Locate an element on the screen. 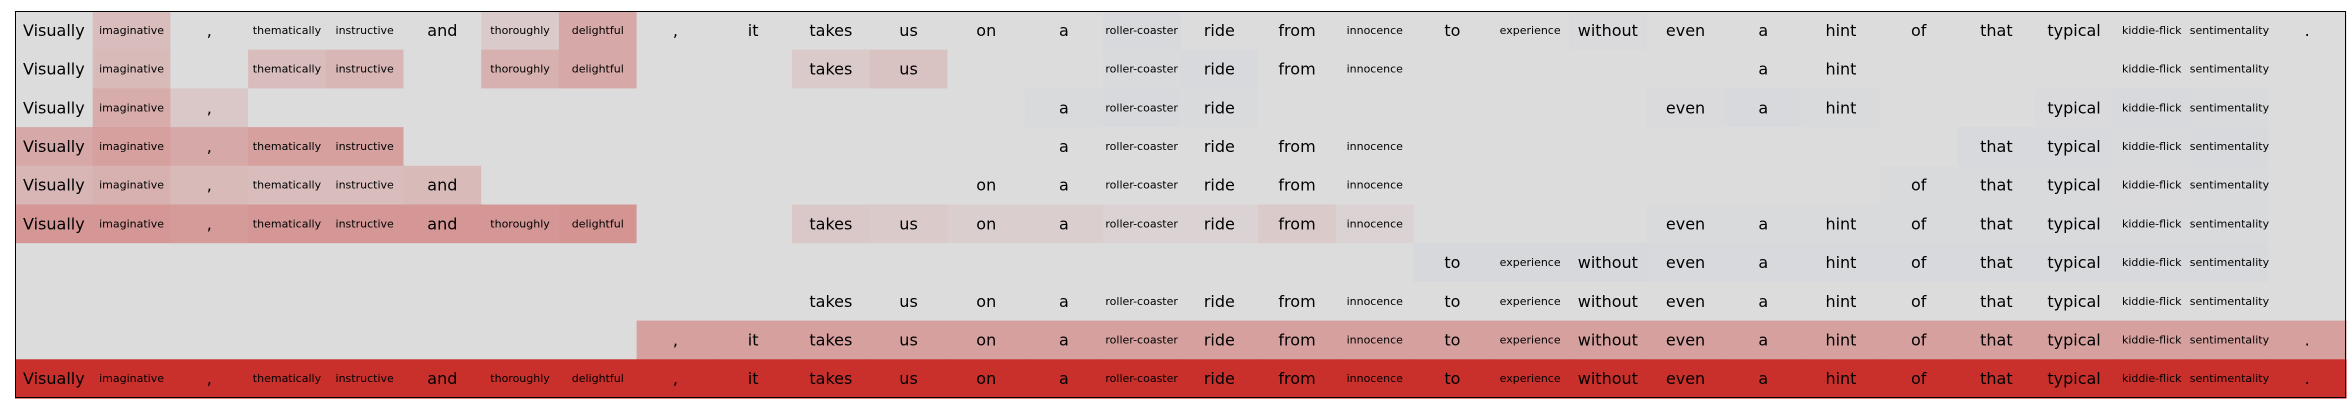 The height and width of the screenshot is (412, 2349). token-label: on is located at coordinates (986, 339).